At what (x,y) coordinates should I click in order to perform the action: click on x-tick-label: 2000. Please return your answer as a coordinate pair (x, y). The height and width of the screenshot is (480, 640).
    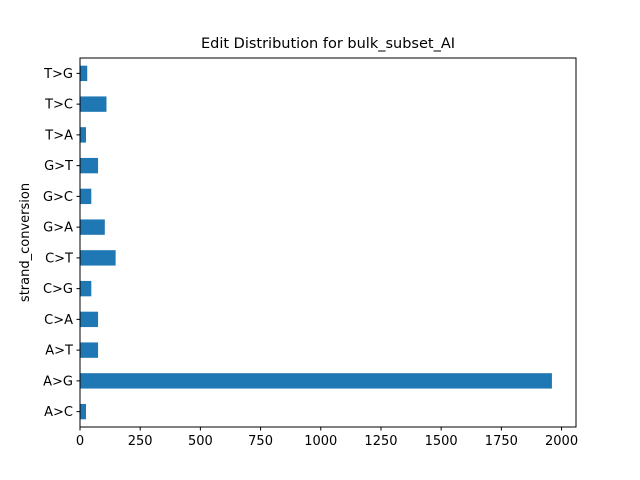
    Looking at the image, I should click on (561, 441).